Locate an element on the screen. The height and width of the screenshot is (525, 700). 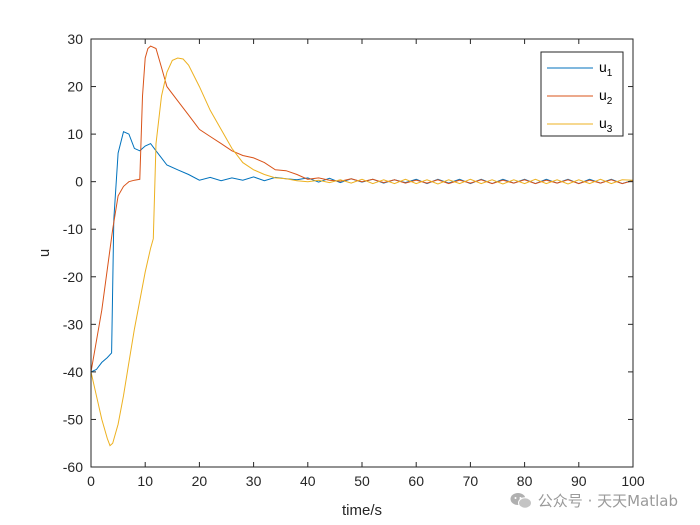
legend-entry-label: u3 is located at coordinates (606, 125).